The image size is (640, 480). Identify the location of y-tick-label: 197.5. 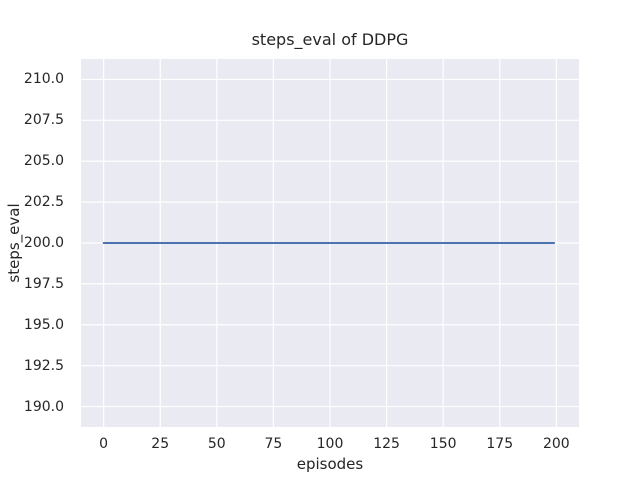
(43, 283).